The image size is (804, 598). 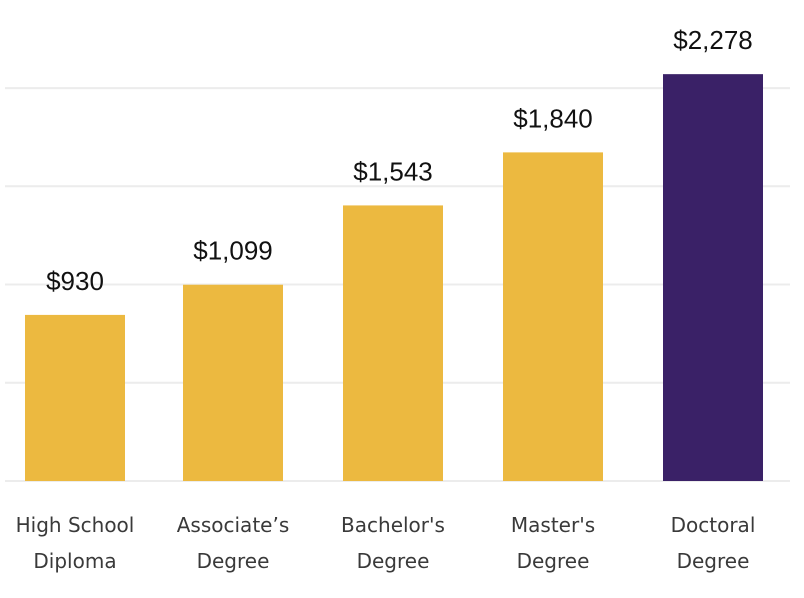 I want to click on category-label-1-line-1: Degree, so click(x=233, y=561).